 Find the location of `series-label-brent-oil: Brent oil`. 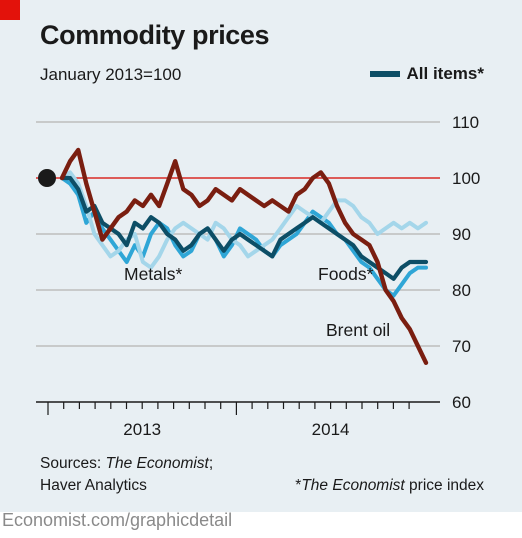

series-label-brent-oil: Brent oil is located at coordinates (358, 330).